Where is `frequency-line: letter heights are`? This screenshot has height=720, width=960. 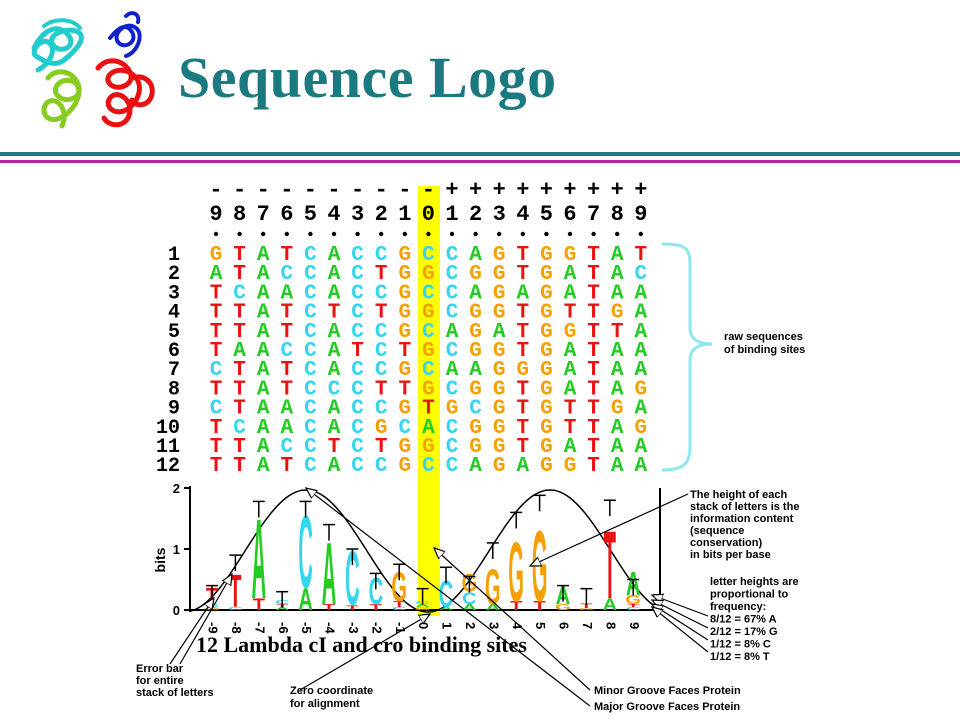
frequency-line: letter heights are is located at coordinates (754, 582).